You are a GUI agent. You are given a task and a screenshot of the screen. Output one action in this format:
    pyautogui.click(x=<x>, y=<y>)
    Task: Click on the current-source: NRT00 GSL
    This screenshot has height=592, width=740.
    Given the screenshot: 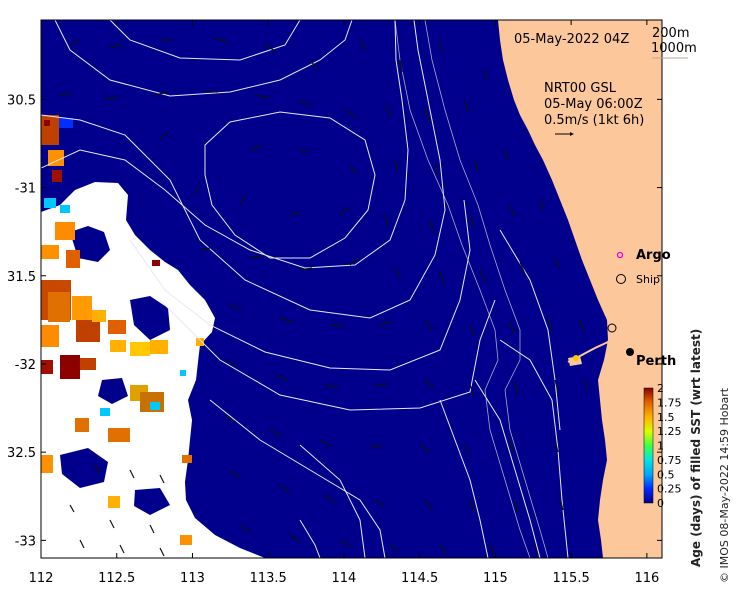 What is the action you would take?
    pyautogui.click(x=580, y=88)
    